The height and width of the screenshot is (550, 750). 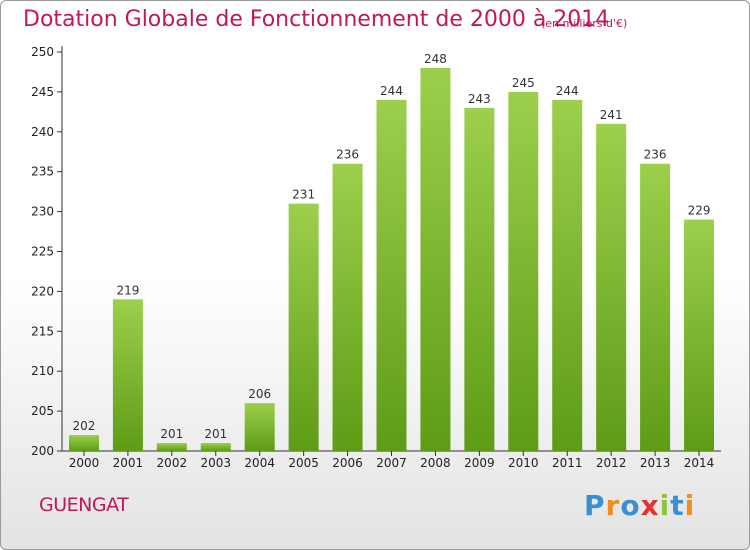 What do you see at coordinates (595, 505) in the screenshot?
I see `logo-letter: P` at bounding box center [595, 505].